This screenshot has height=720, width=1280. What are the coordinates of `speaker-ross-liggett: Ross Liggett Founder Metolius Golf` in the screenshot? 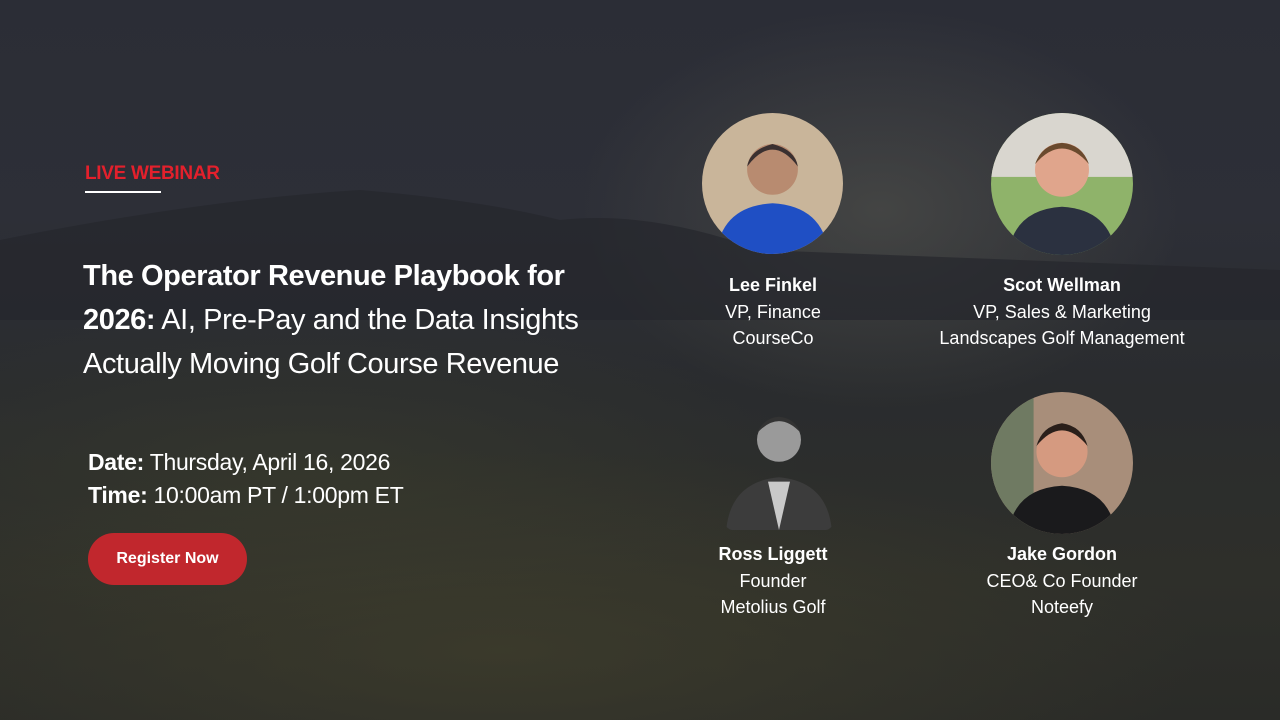 It's located at (773, 581).